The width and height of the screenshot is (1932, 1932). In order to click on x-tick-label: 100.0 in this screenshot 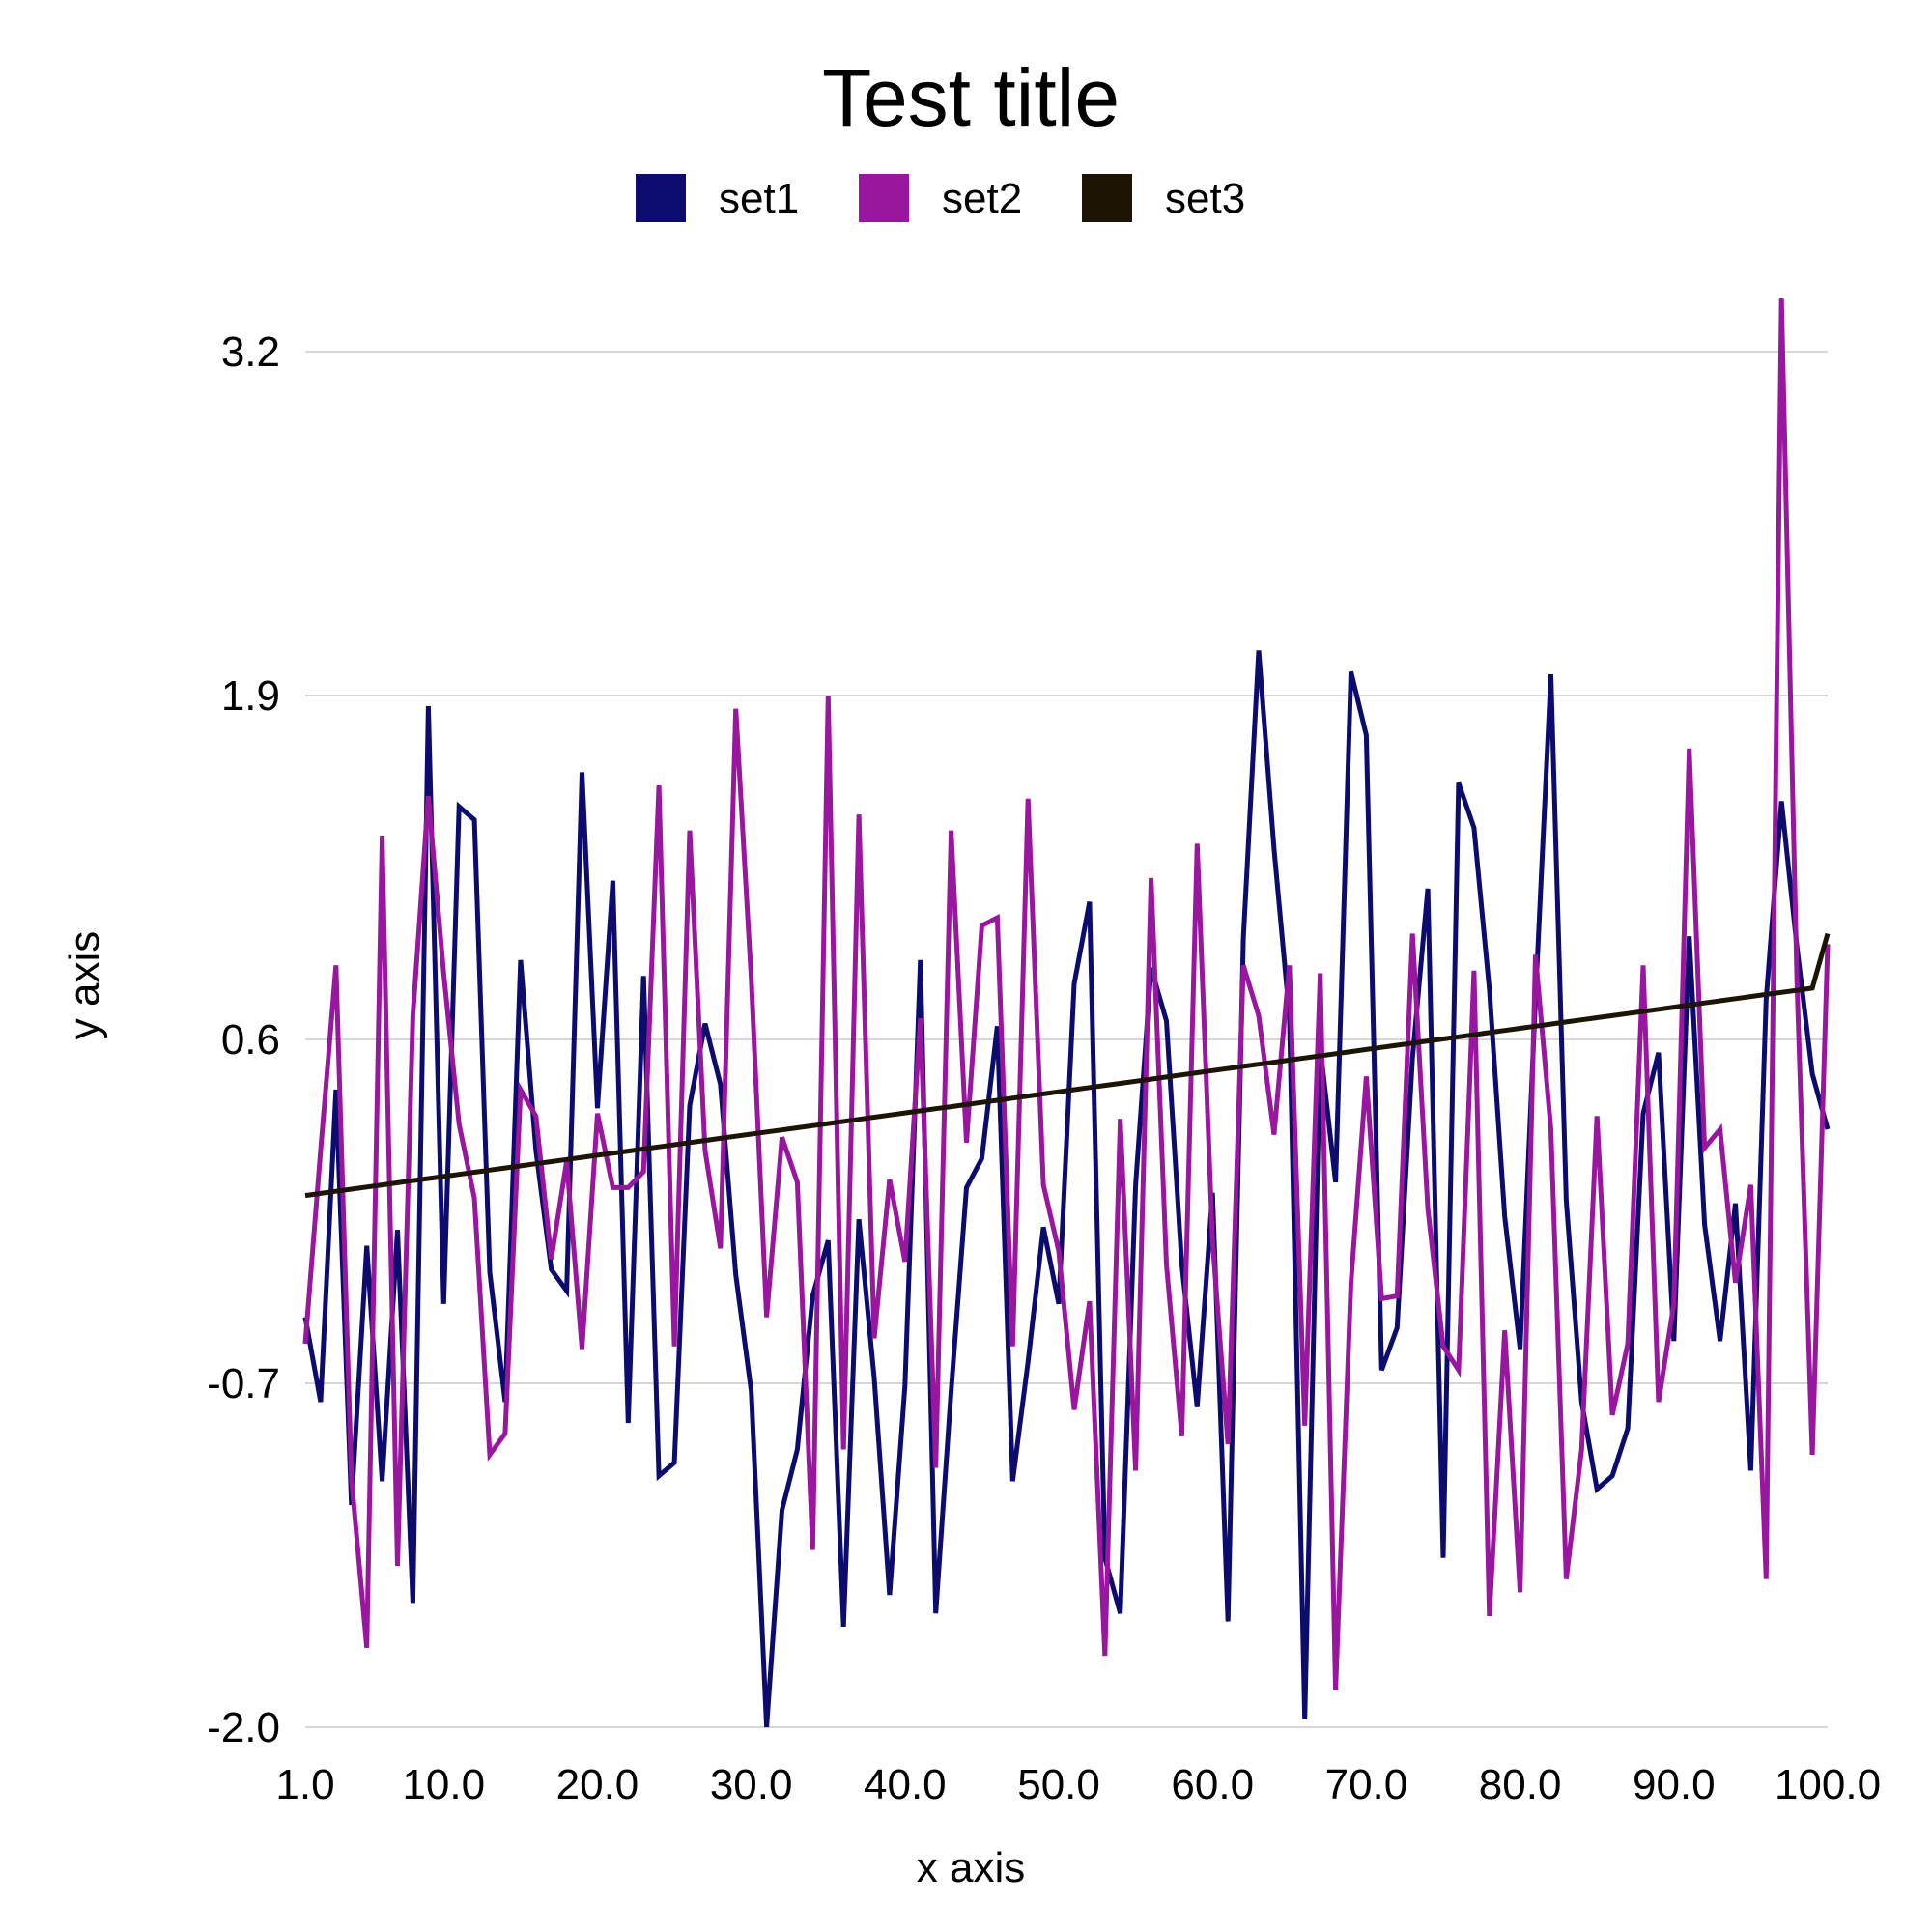, I will do `click(1828, 1784)`.